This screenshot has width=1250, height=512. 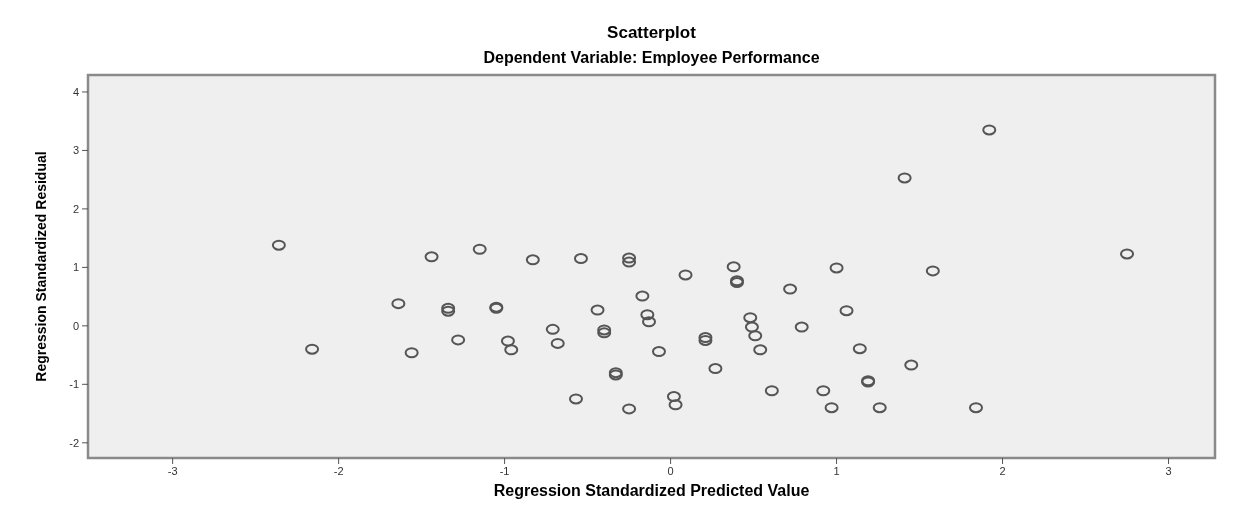 What do you see at coordinates (1002, 471) in the screenshot?
I see `x-tick-label: 2` at bounding box center [1002, 471].